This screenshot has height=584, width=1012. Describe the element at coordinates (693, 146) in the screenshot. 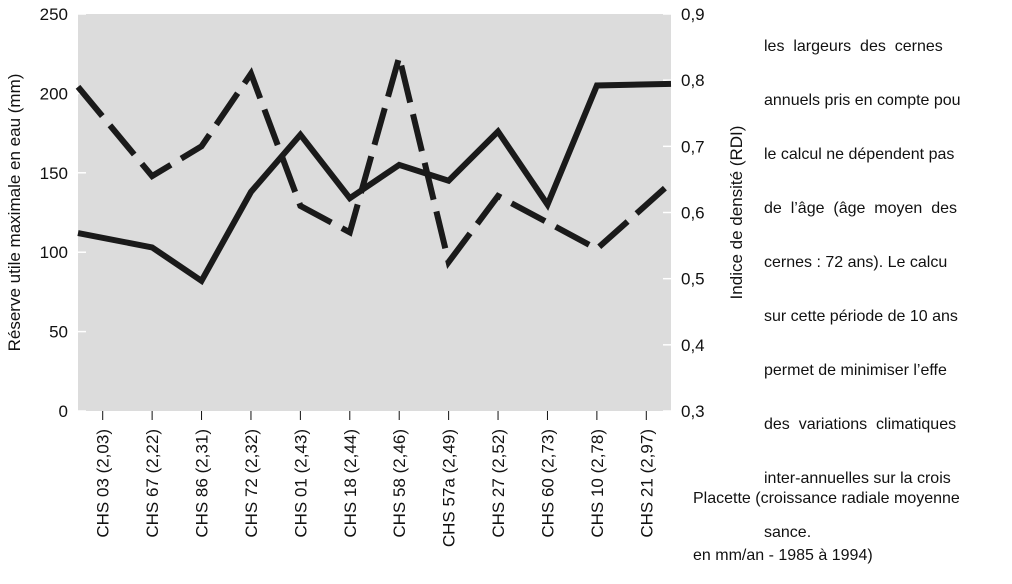

I see `y-right-tick-label: 0,7` at that location.